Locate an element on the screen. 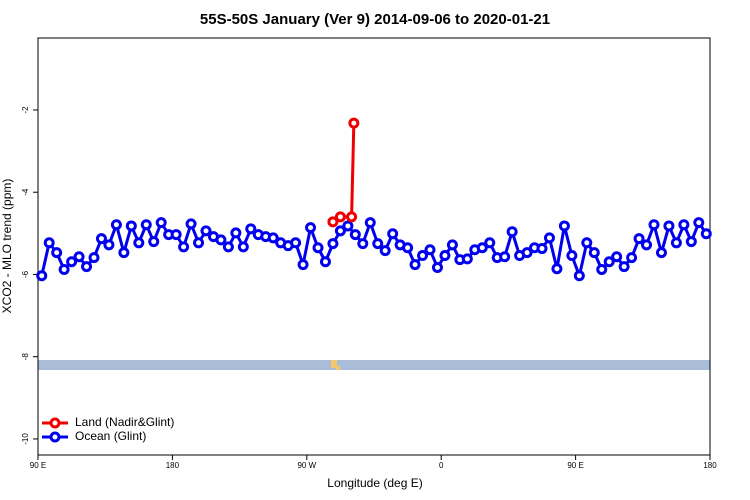  y-tick-label: -8 is located at coordinates (25, 357).